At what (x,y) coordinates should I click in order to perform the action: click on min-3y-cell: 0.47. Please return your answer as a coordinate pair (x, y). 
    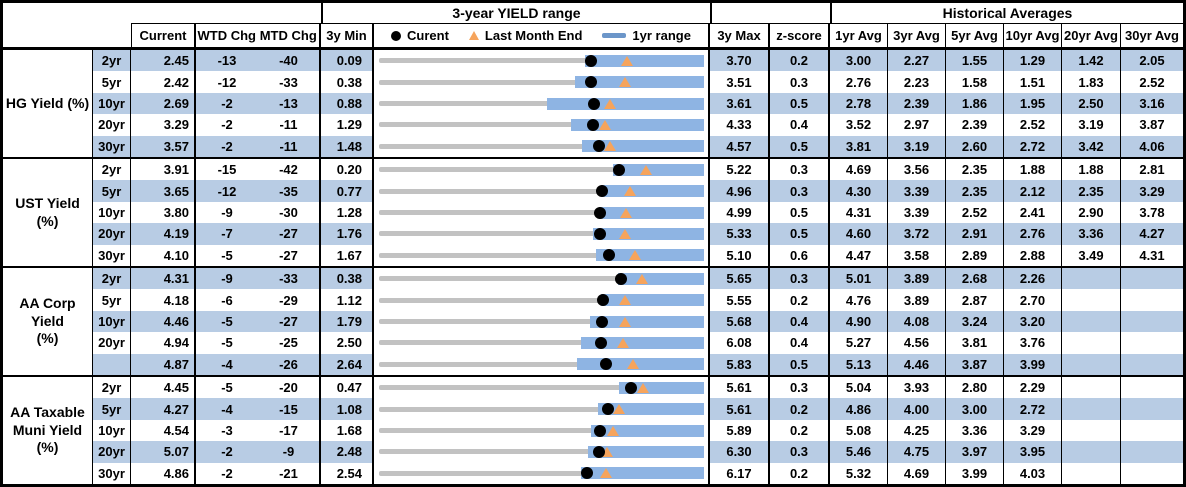
    Looking at the image, I should click on (347, 388).